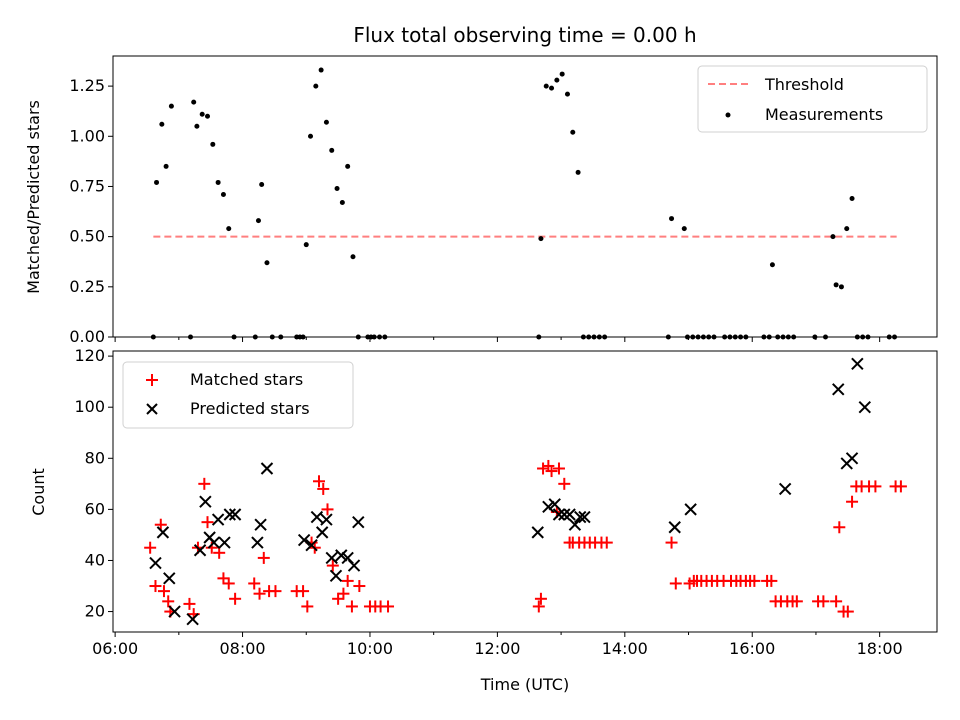  I want to click on y-tick-label: 40, so click(95, 559).